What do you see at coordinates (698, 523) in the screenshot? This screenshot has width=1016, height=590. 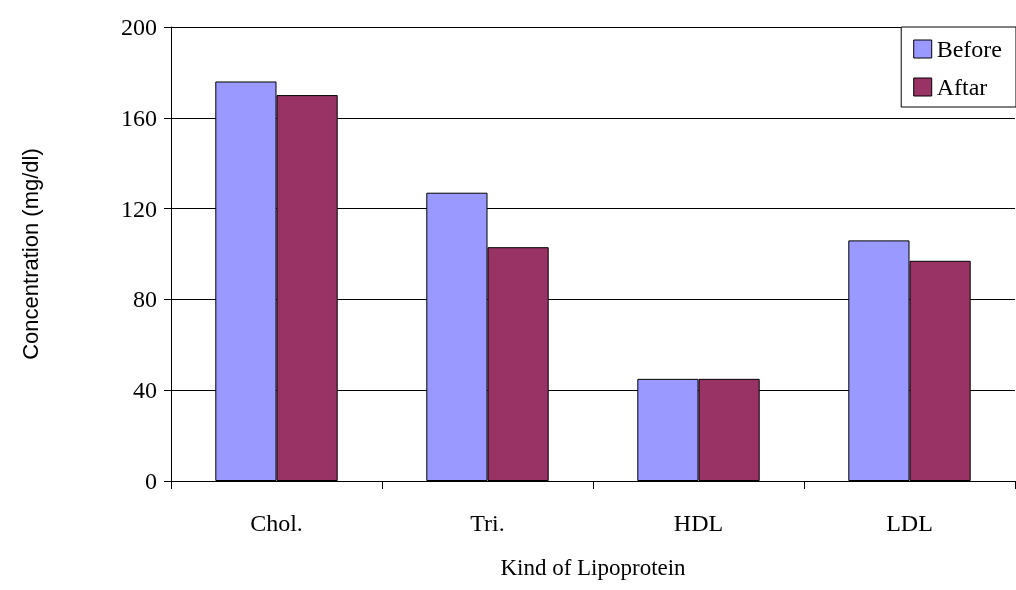 I see `x-tick-label: HDL` at bounding box center [698, 523].